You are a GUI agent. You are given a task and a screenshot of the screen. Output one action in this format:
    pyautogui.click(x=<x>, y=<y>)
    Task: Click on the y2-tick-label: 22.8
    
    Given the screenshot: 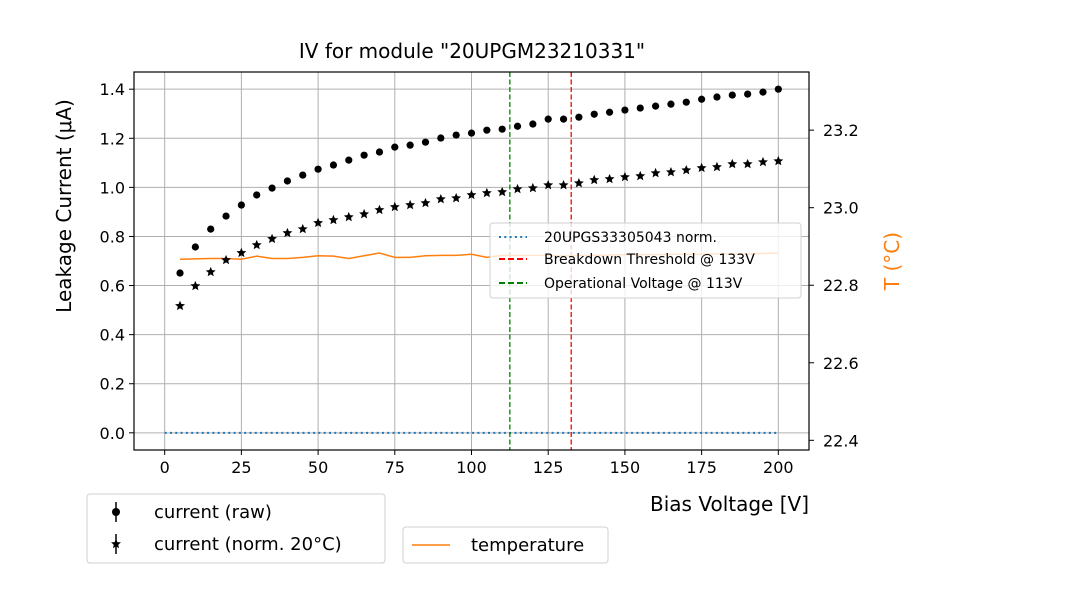 What is the action you would take?
    pyautogui.click(x=841, y=285)
    